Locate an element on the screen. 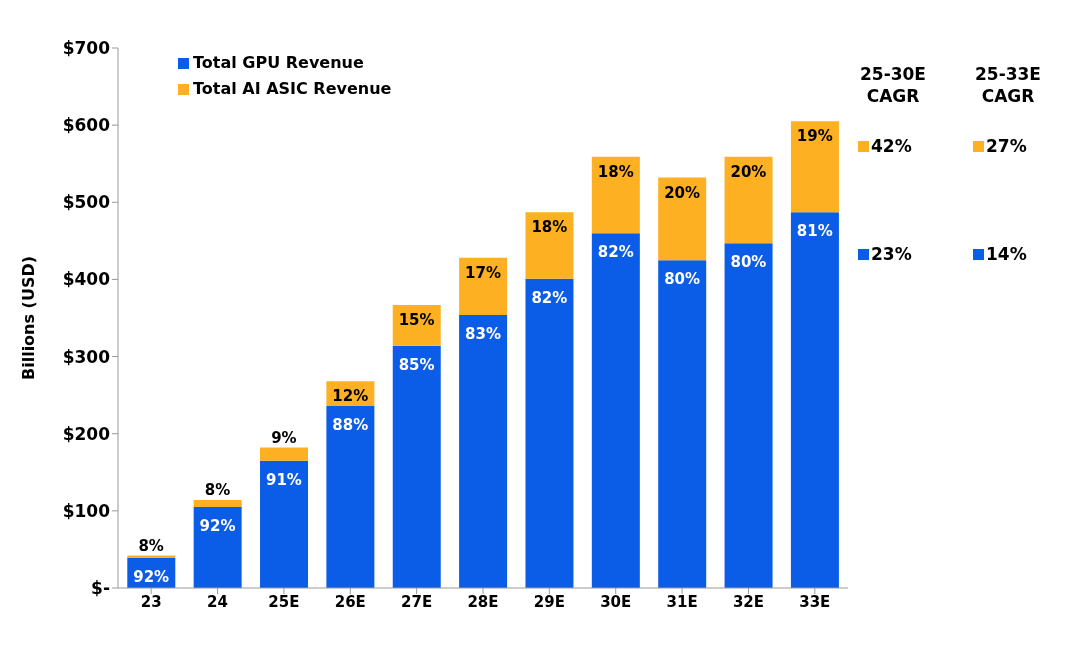  y-tick-label: $- is located at coordinates (100, 588).